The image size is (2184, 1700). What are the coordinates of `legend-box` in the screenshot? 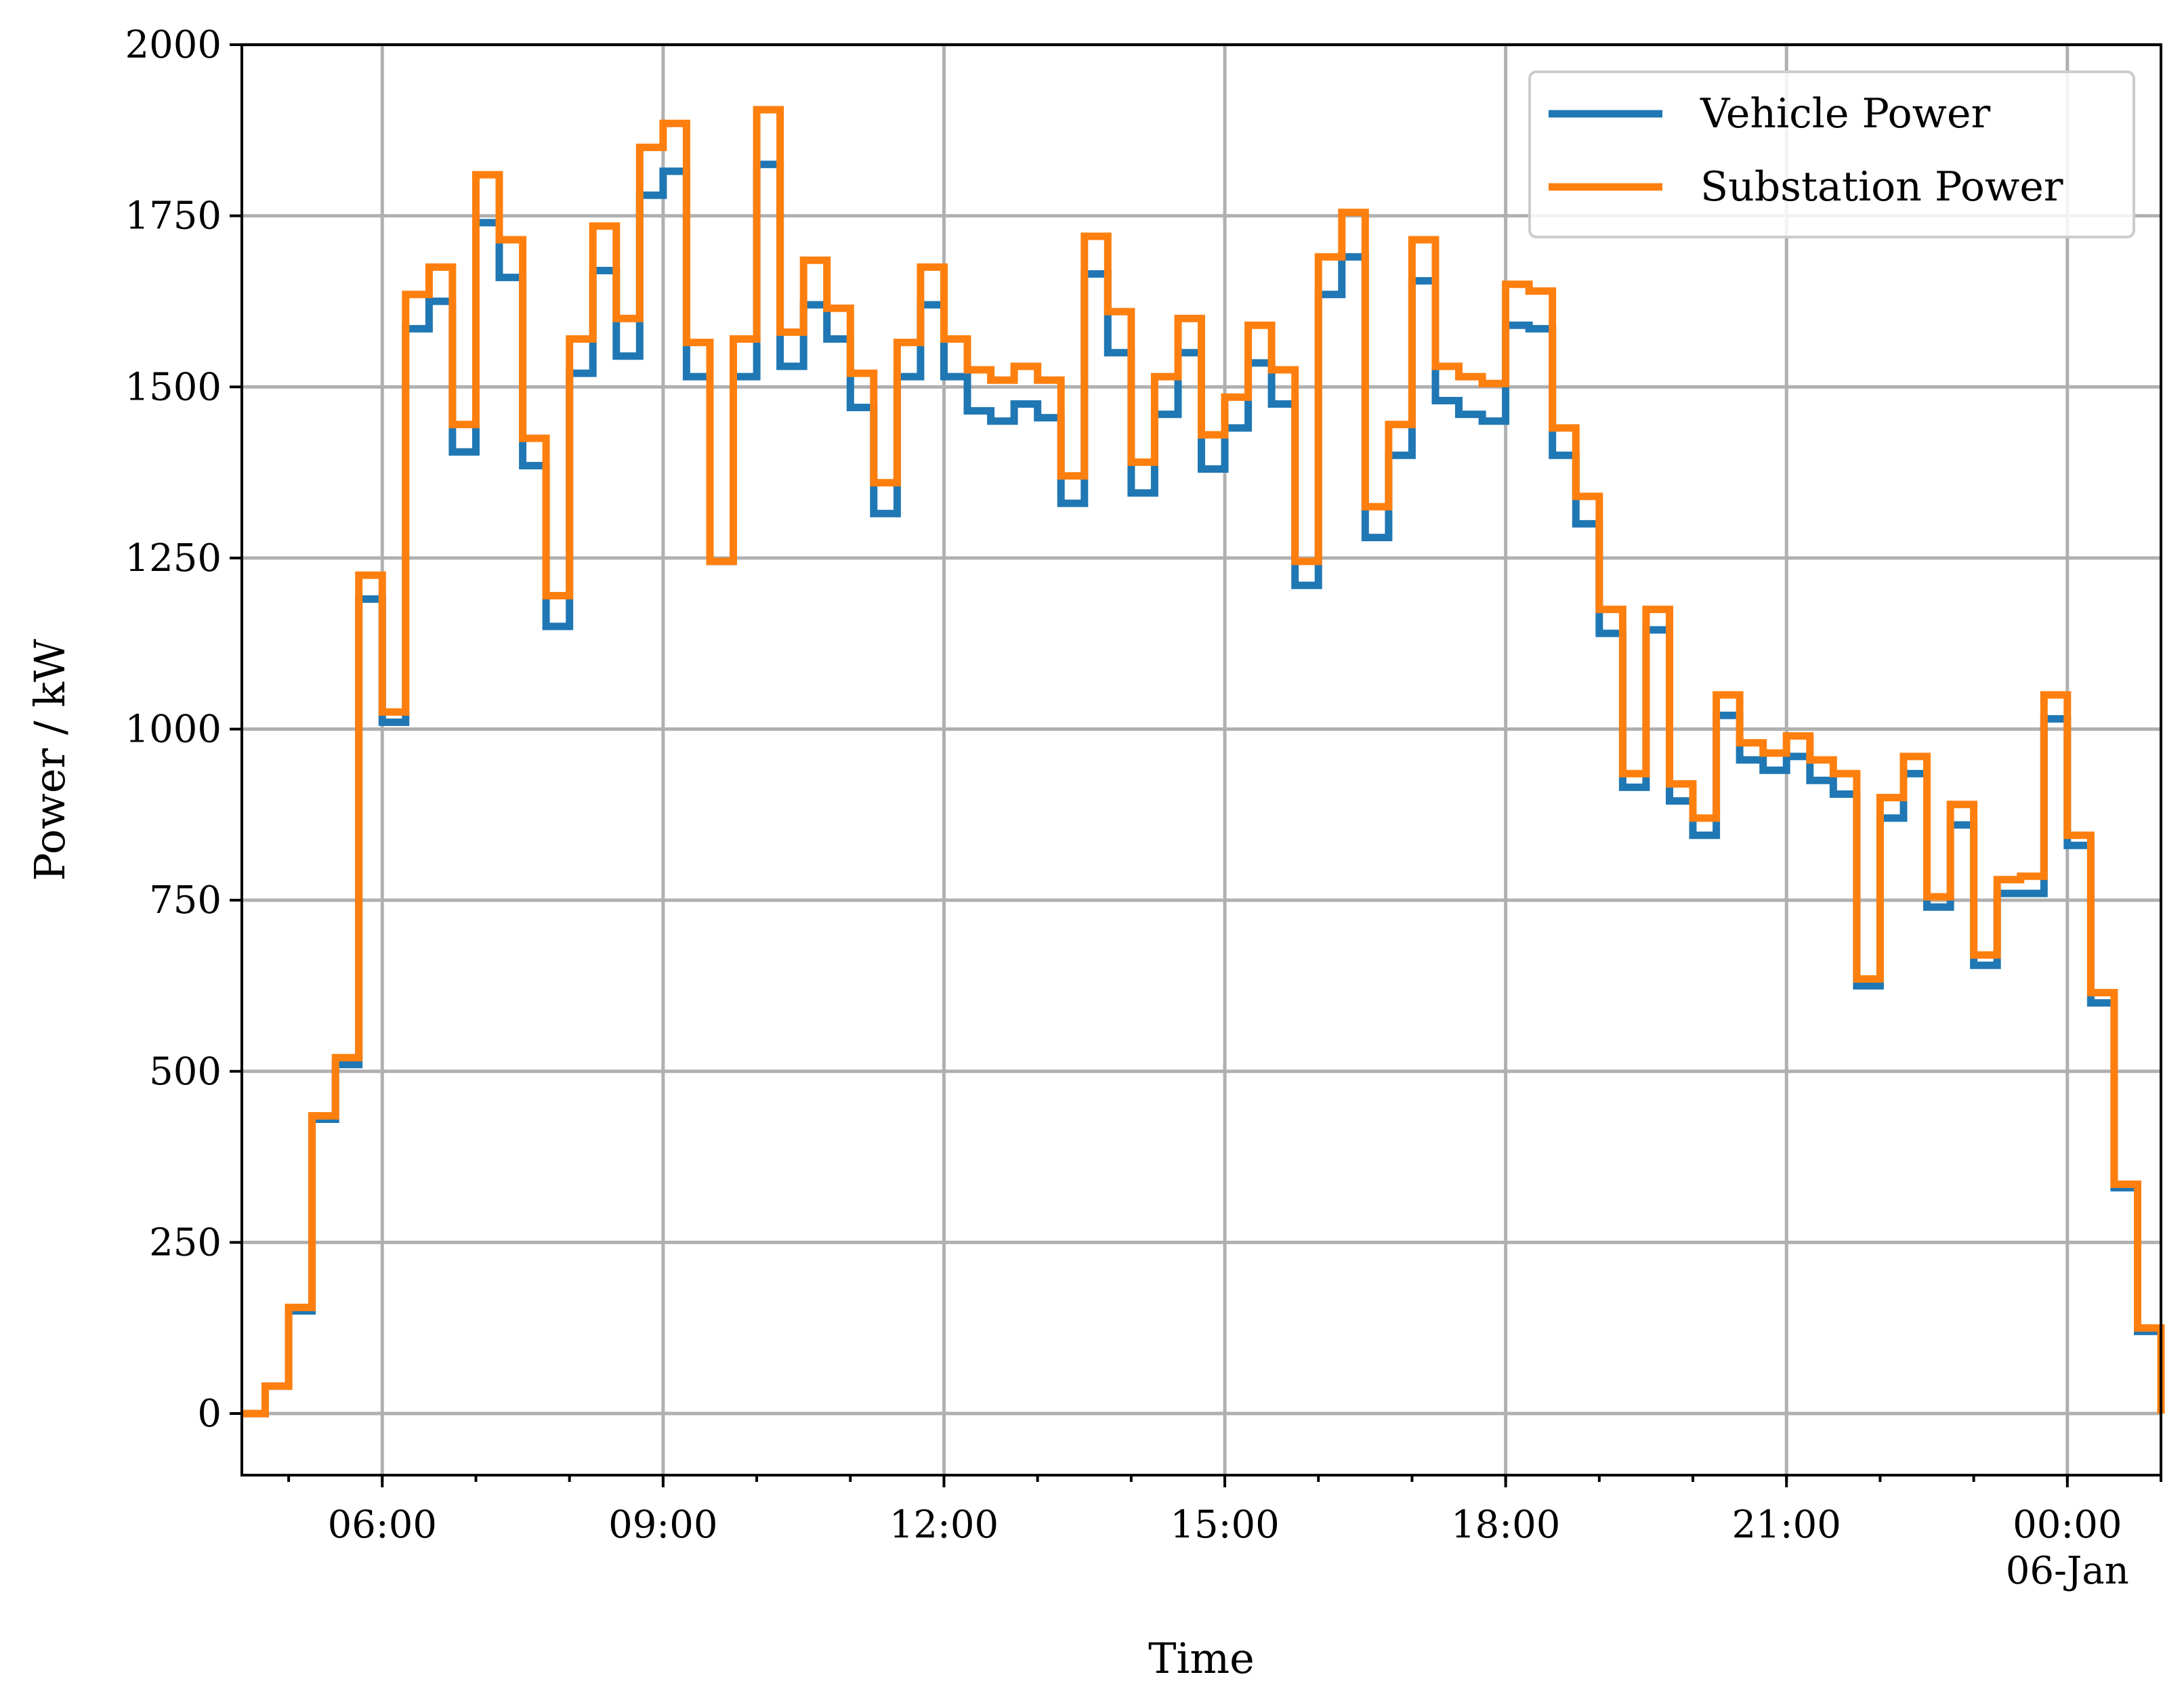 It's located at (1831, 154).